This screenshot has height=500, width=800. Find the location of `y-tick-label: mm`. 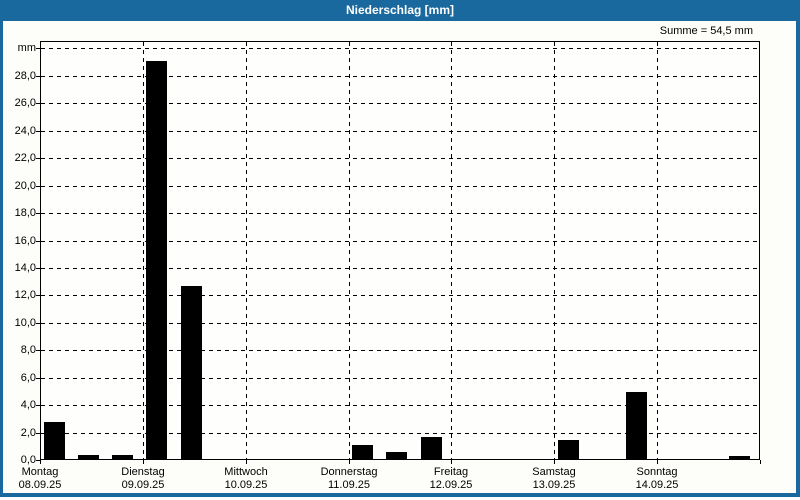

y-tick-label: mm is located at coordinates (26, 48).